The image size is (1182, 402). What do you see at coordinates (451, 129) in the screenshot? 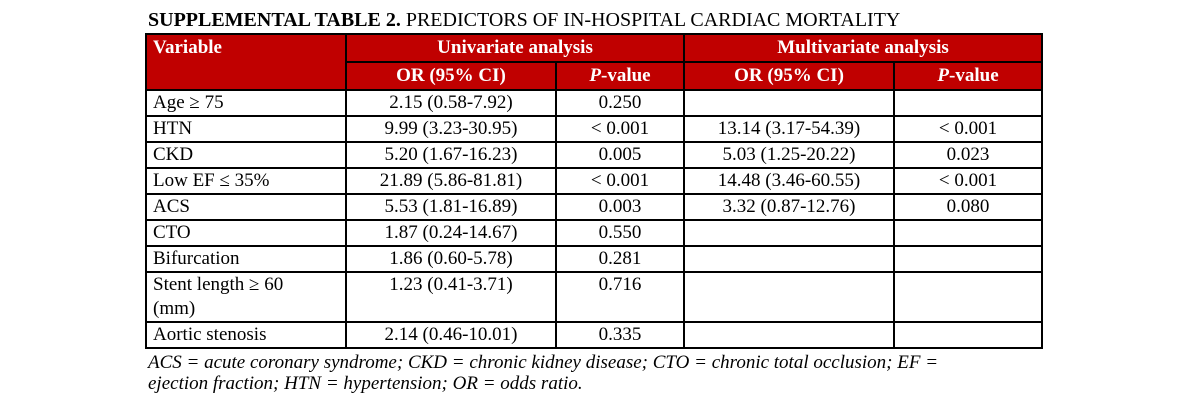
I see `cell-univariate-or: 9.99 (3.23-30.95)` at bounding box center [451, 129].